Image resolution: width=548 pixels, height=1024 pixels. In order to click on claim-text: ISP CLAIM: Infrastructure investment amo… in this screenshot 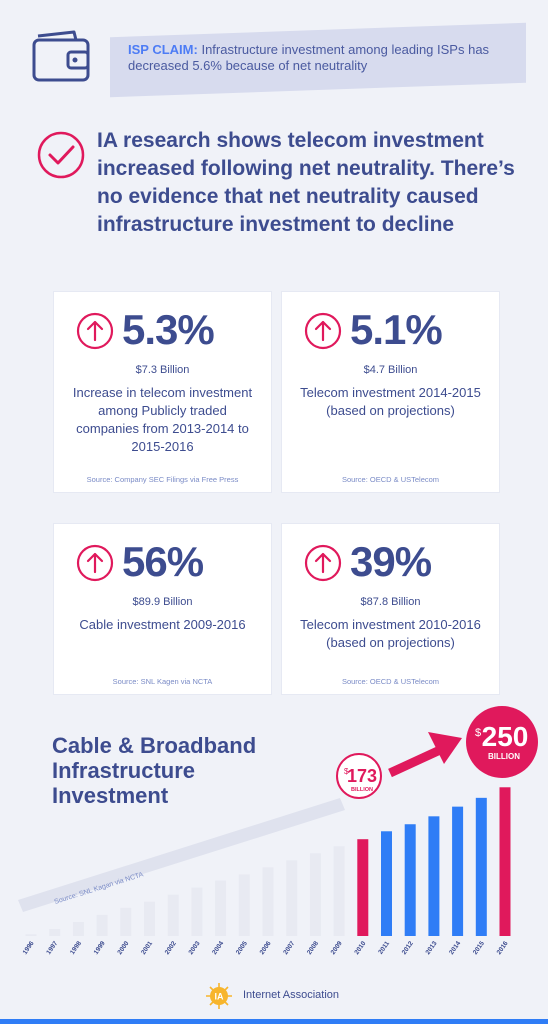, I will do `click(323, 58)`.